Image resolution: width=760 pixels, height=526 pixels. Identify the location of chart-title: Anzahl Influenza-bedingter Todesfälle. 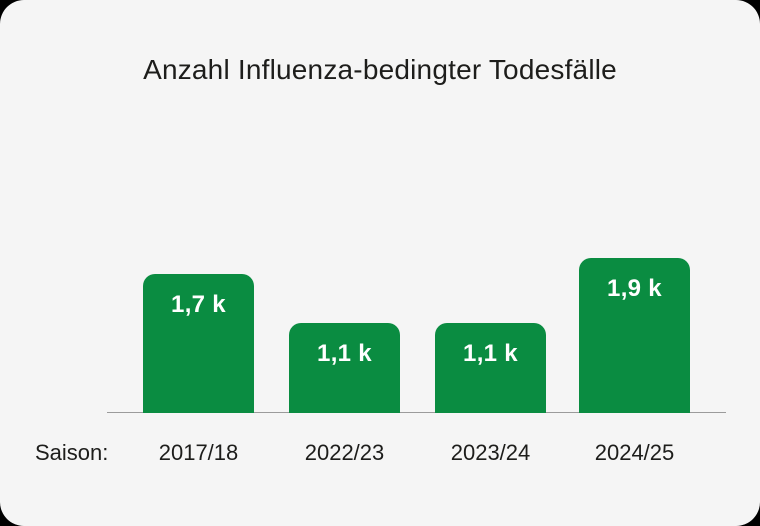
(380, 69).